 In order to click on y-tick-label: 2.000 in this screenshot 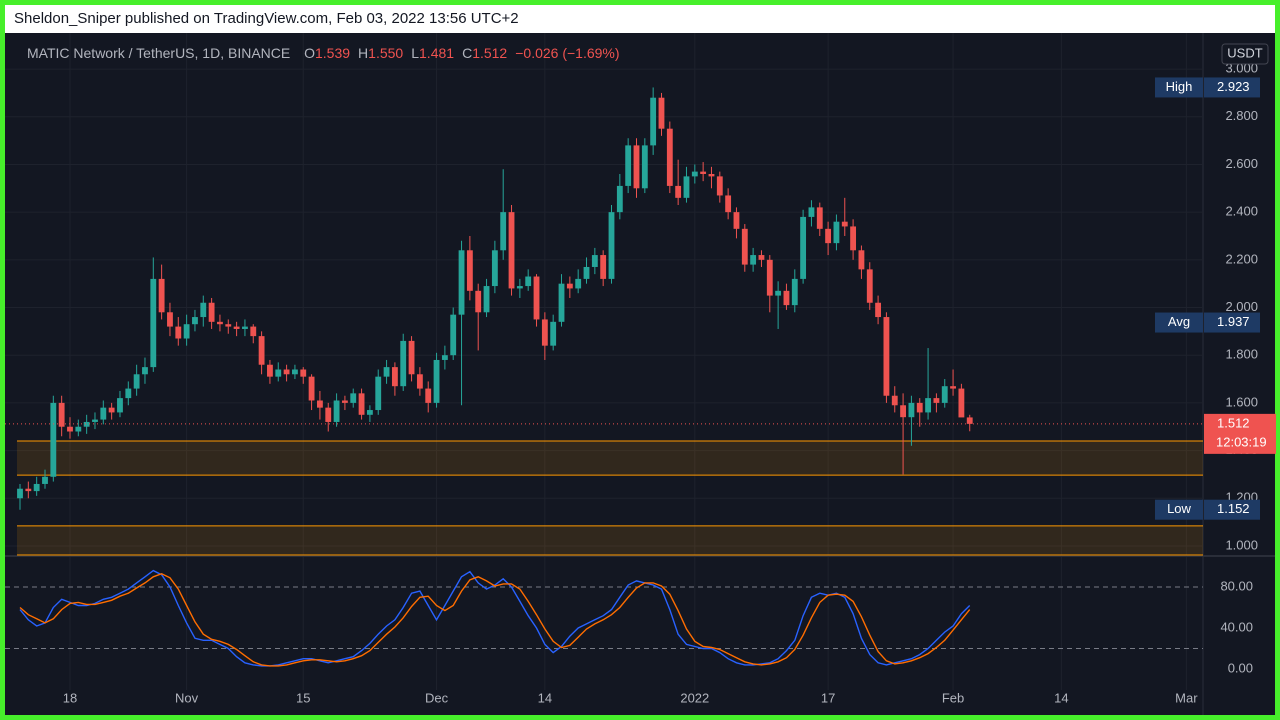, I will do `click(1241, 306)`.